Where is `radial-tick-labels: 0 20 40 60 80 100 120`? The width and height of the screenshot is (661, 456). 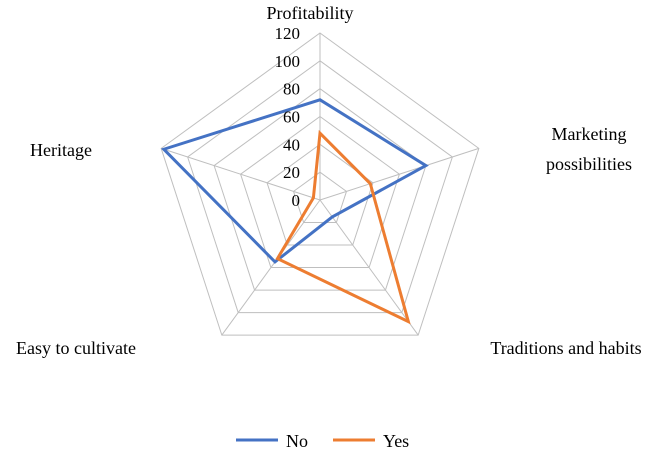 radial-tick-labels: 0 20 40 60 80 100 120 is located at coordinates (288, 117).